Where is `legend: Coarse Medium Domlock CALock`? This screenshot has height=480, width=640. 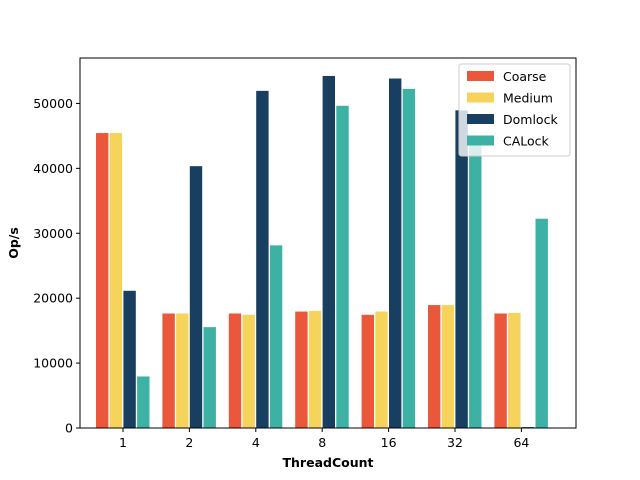 legend: Coarse Medium Domlock CALock is located at coordinates (514, 110).